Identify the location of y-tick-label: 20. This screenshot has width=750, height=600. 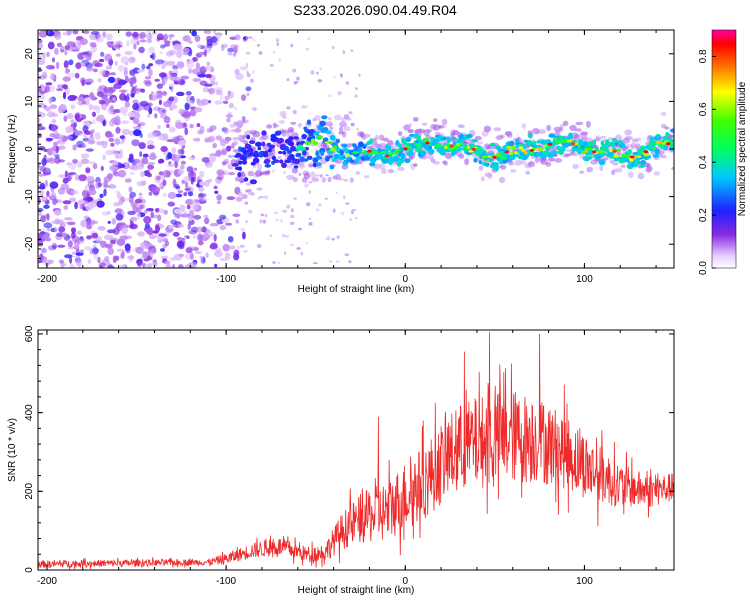
(29, 54).